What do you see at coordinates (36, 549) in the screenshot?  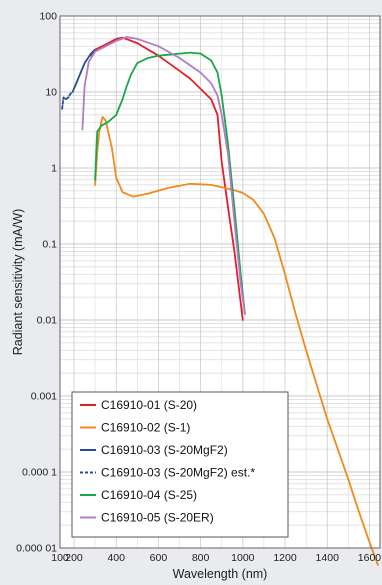 I see `y-tick-label: 0.000 01` at bounding box center [36, 549].